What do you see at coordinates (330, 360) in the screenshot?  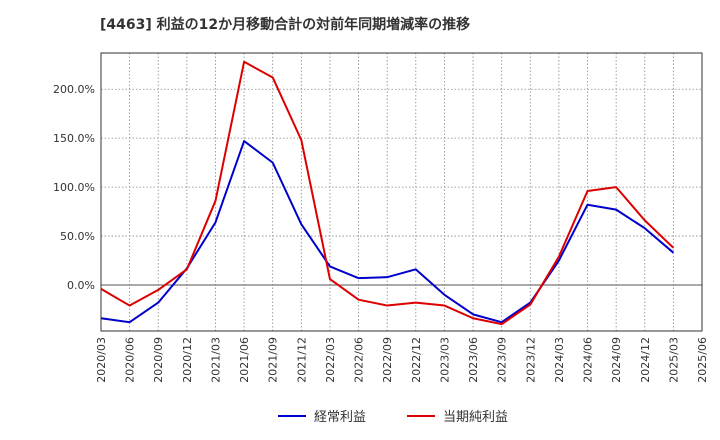 I see `x-tick-label: 2022/03` at bounding box center [330, 360].